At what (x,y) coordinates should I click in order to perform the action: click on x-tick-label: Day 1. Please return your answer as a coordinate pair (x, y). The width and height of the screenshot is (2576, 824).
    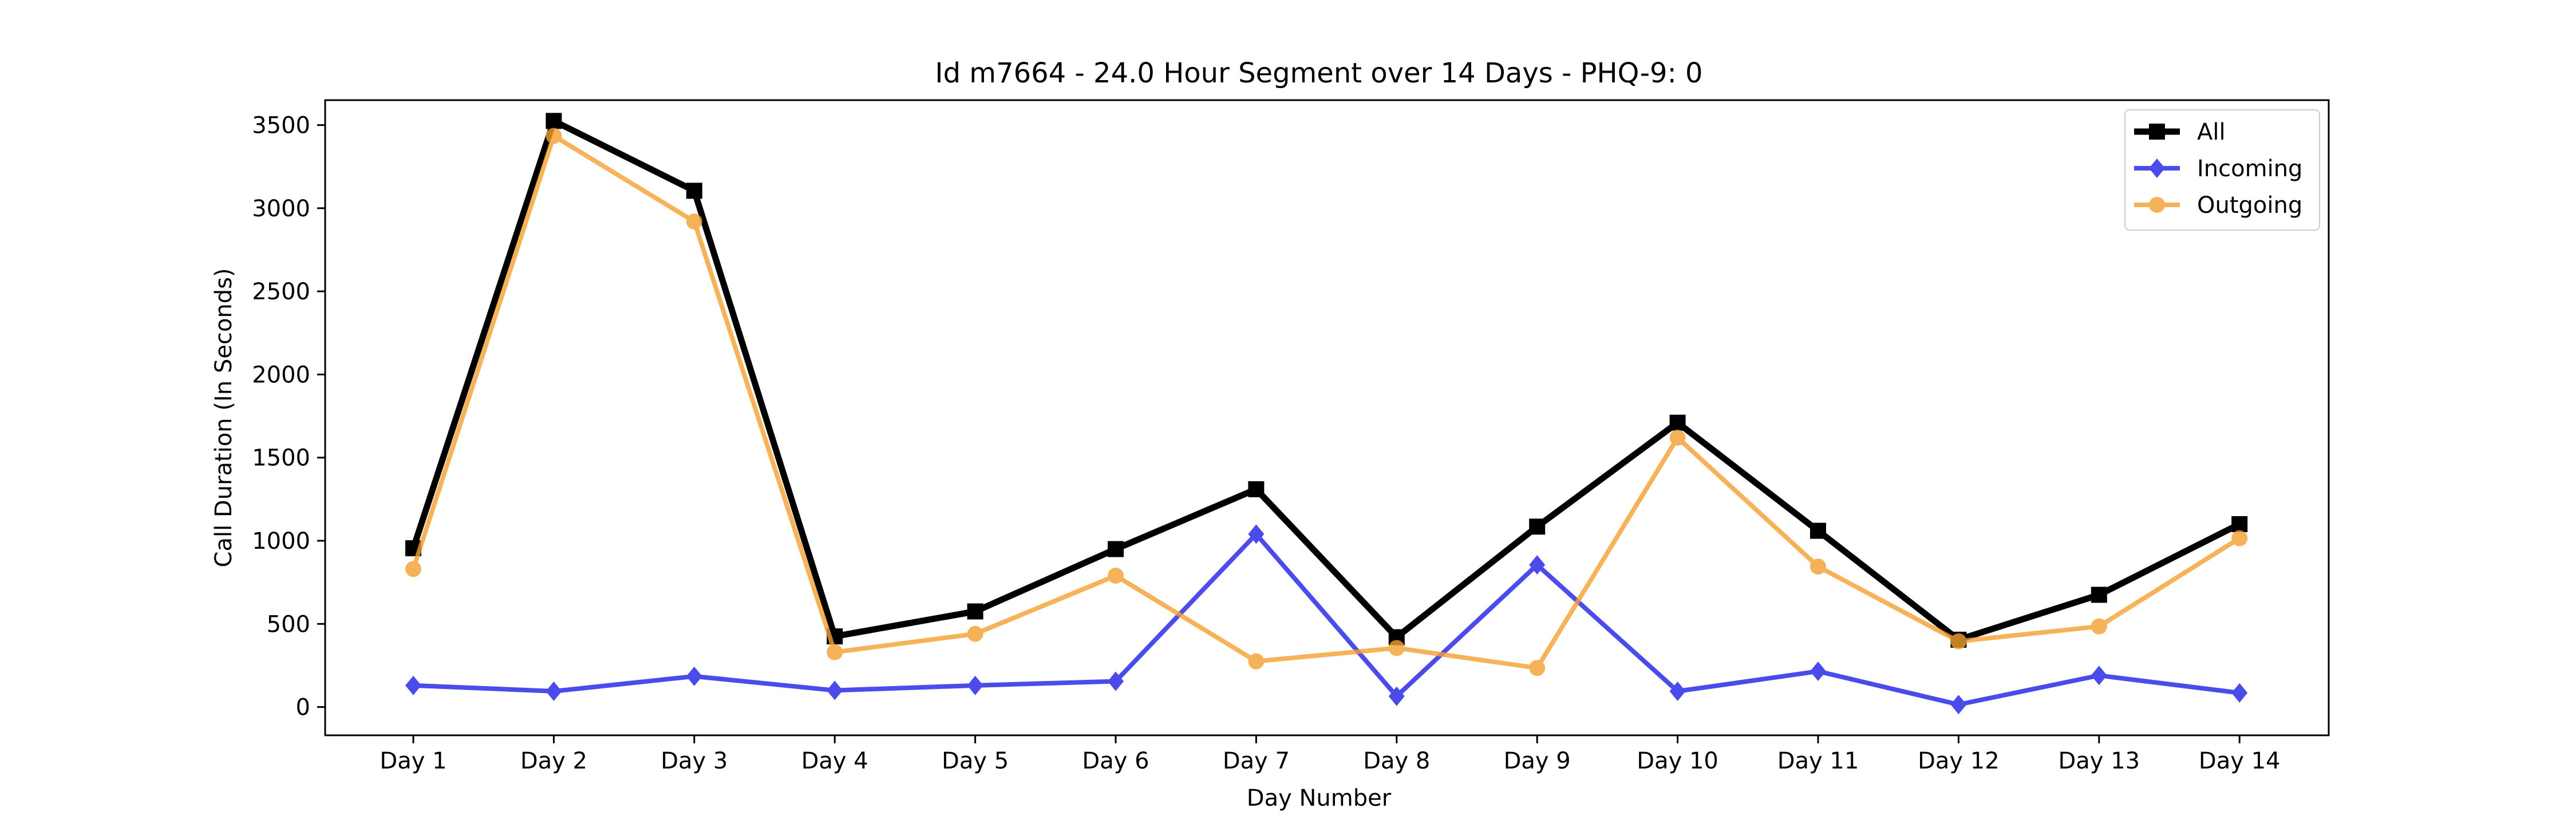
    Looking at the image, I should click on (413, 761).